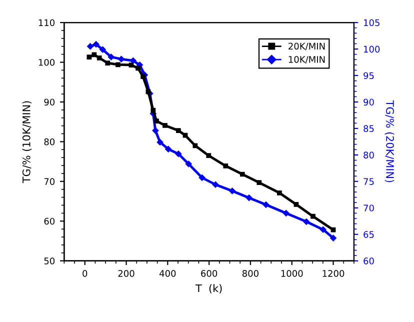 The width and height of the screenshot is (414, 322). I want to click on y2-tick-label: 75, so click(369, 181).